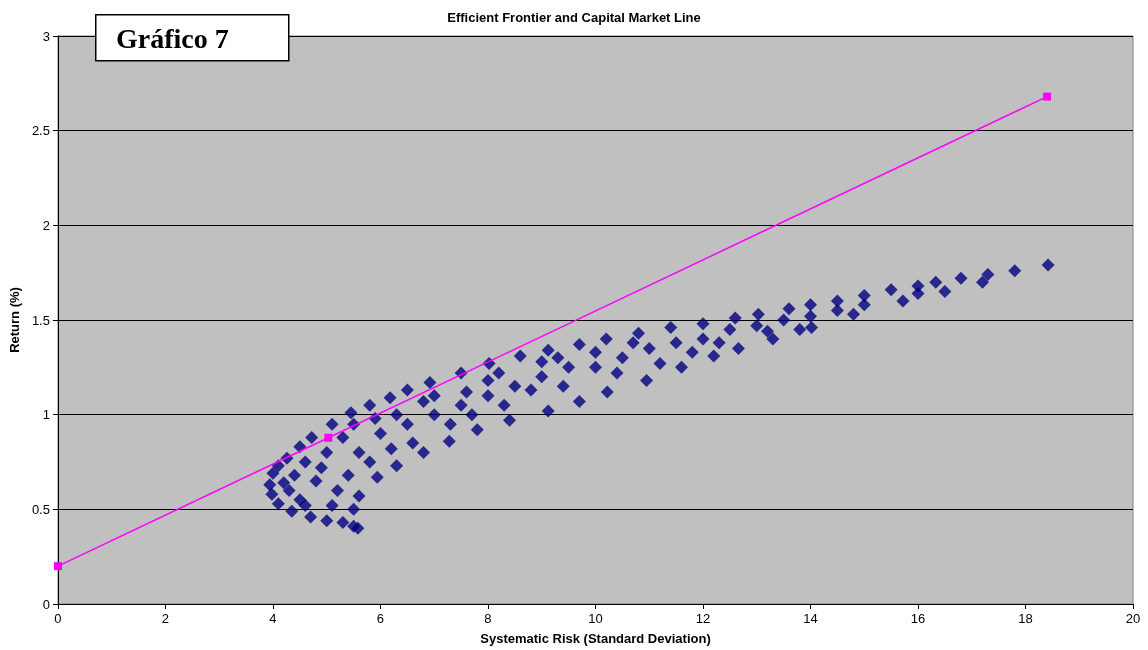  What do you see at coordinates (1133, 618) in the screenshot?
I see `x-tick-label: 20` at bounding box center [1133, 618].